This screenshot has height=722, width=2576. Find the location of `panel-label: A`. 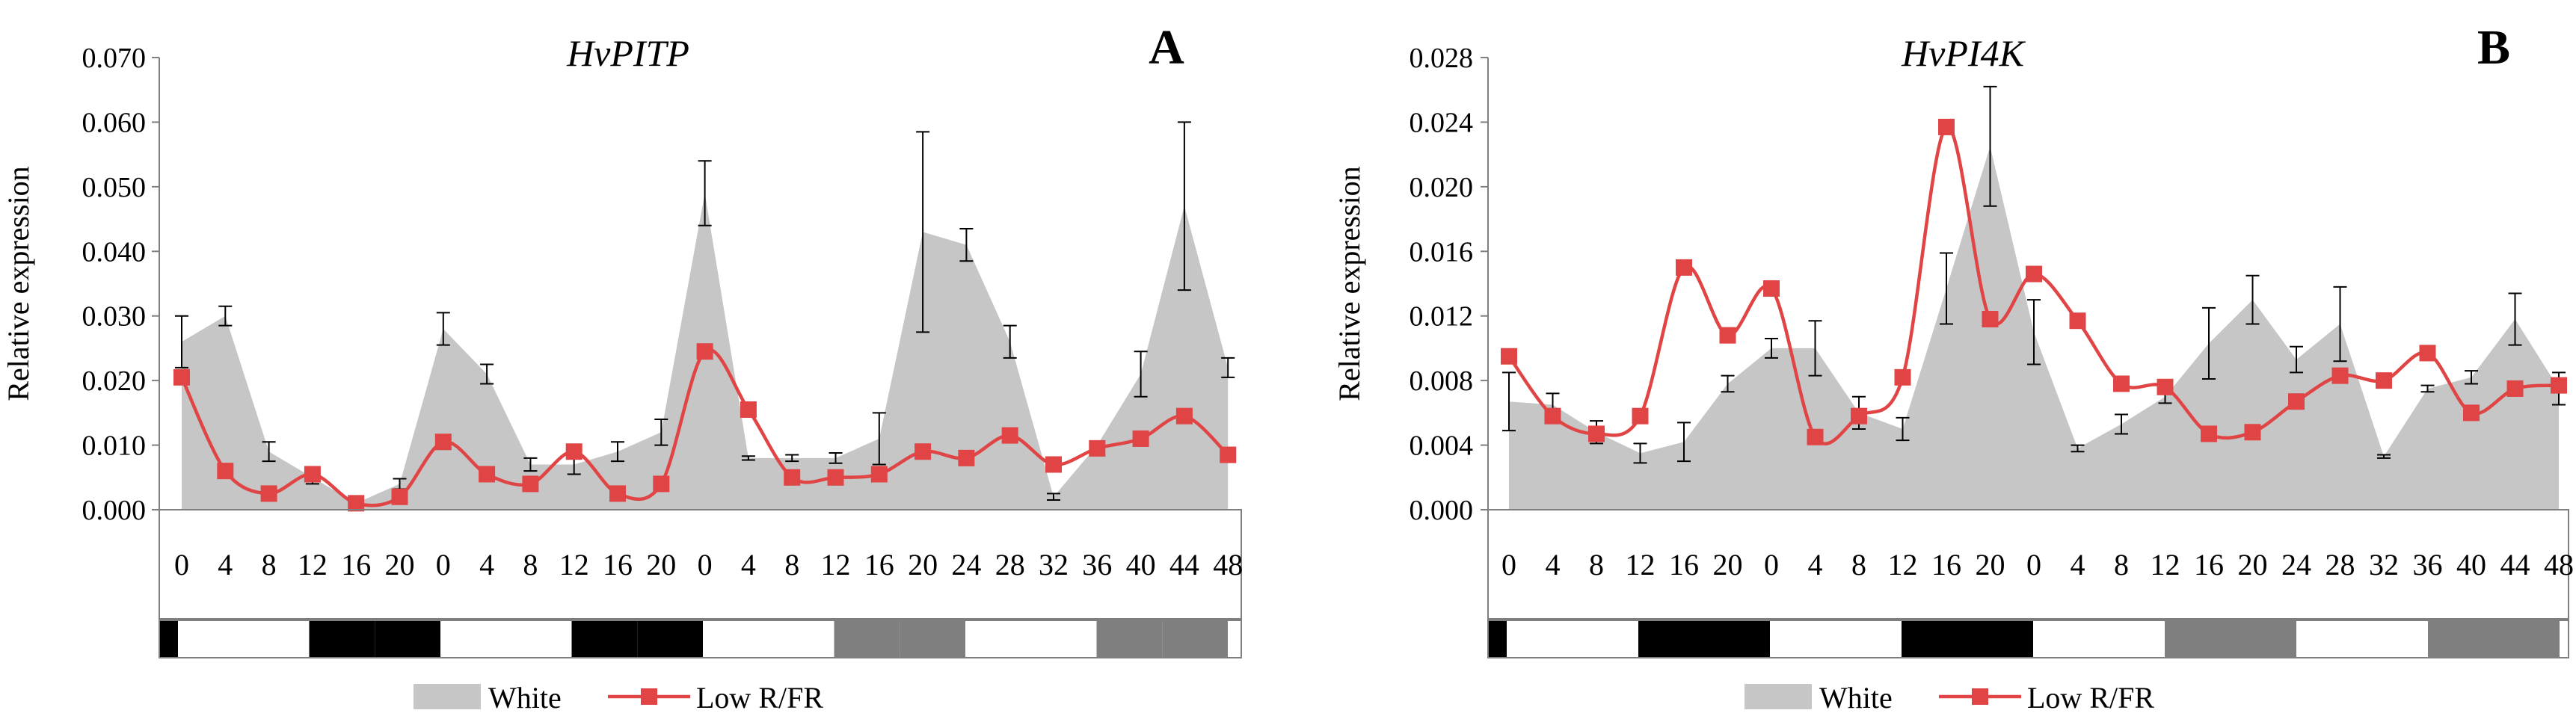

panel-label: A is located at coordinates (1166, 47).